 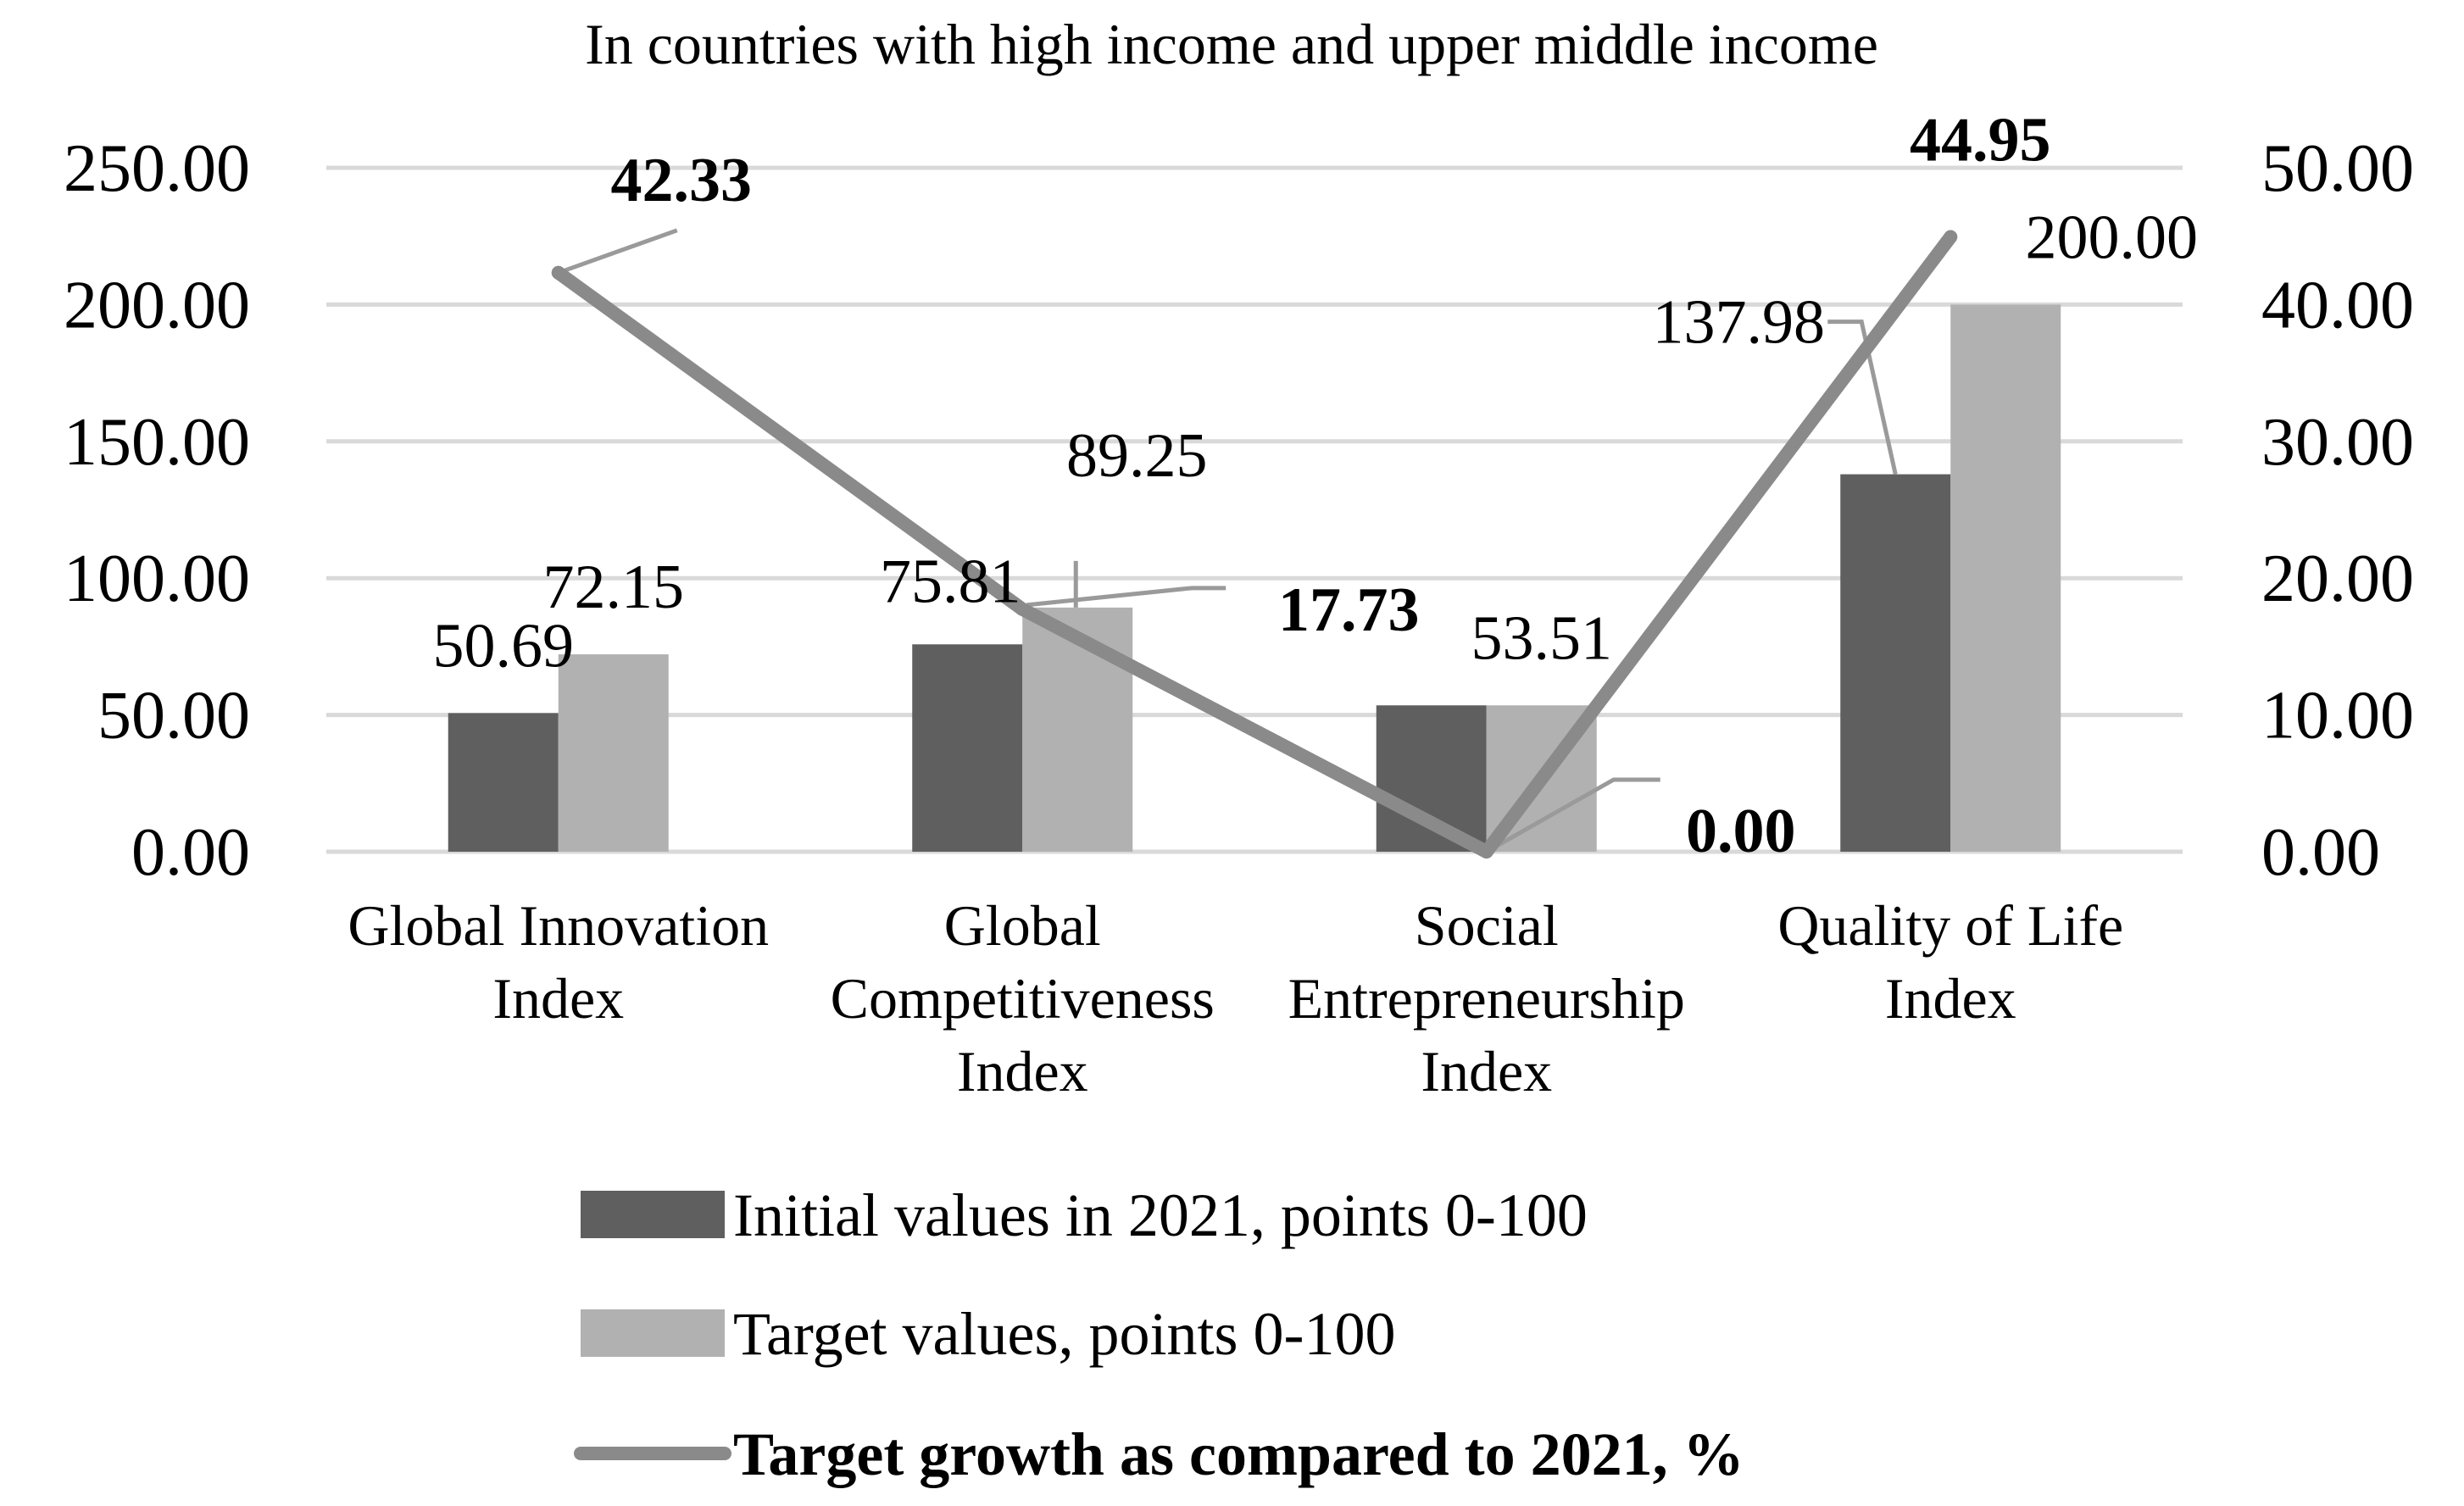 What do you see at coordinates (2321, 853) in the screenshot?
I see `right-axis-tick-label: 0.00` at bounding box center [2321, 853].